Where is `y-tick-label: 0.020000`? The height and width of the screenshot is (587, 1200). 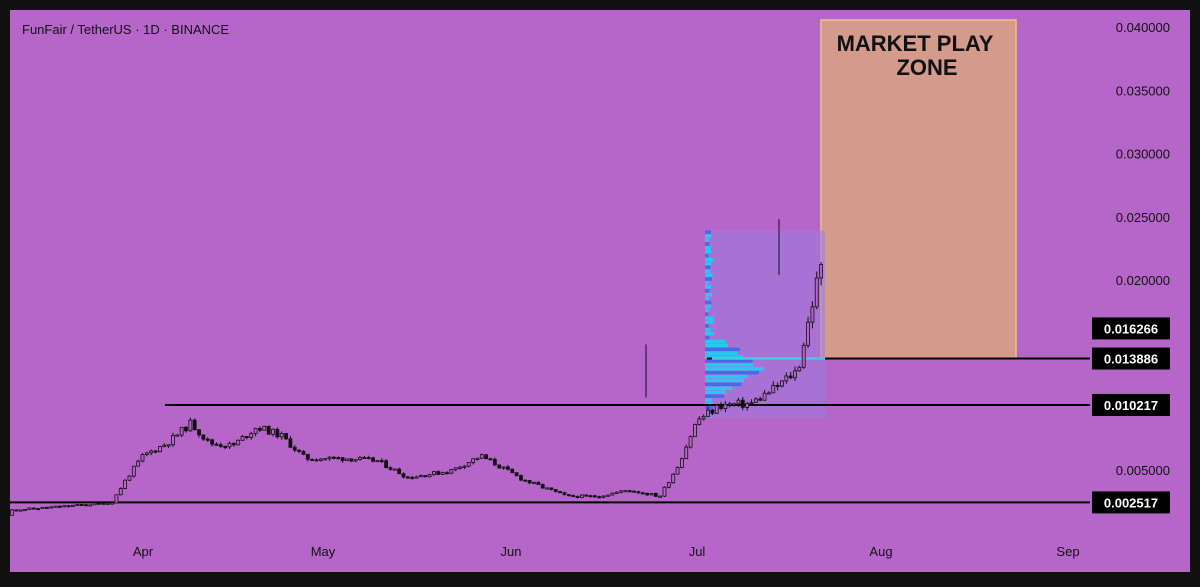 y-tick-label: 0.020000 is located at coordinates (1143, 280).